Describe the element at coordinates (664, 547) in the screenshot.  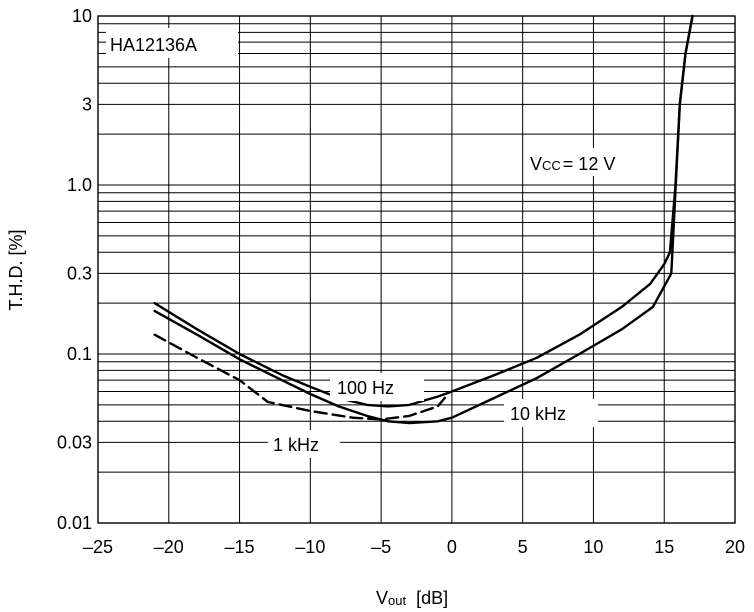
I see `x-tick-label: 15` at that location.